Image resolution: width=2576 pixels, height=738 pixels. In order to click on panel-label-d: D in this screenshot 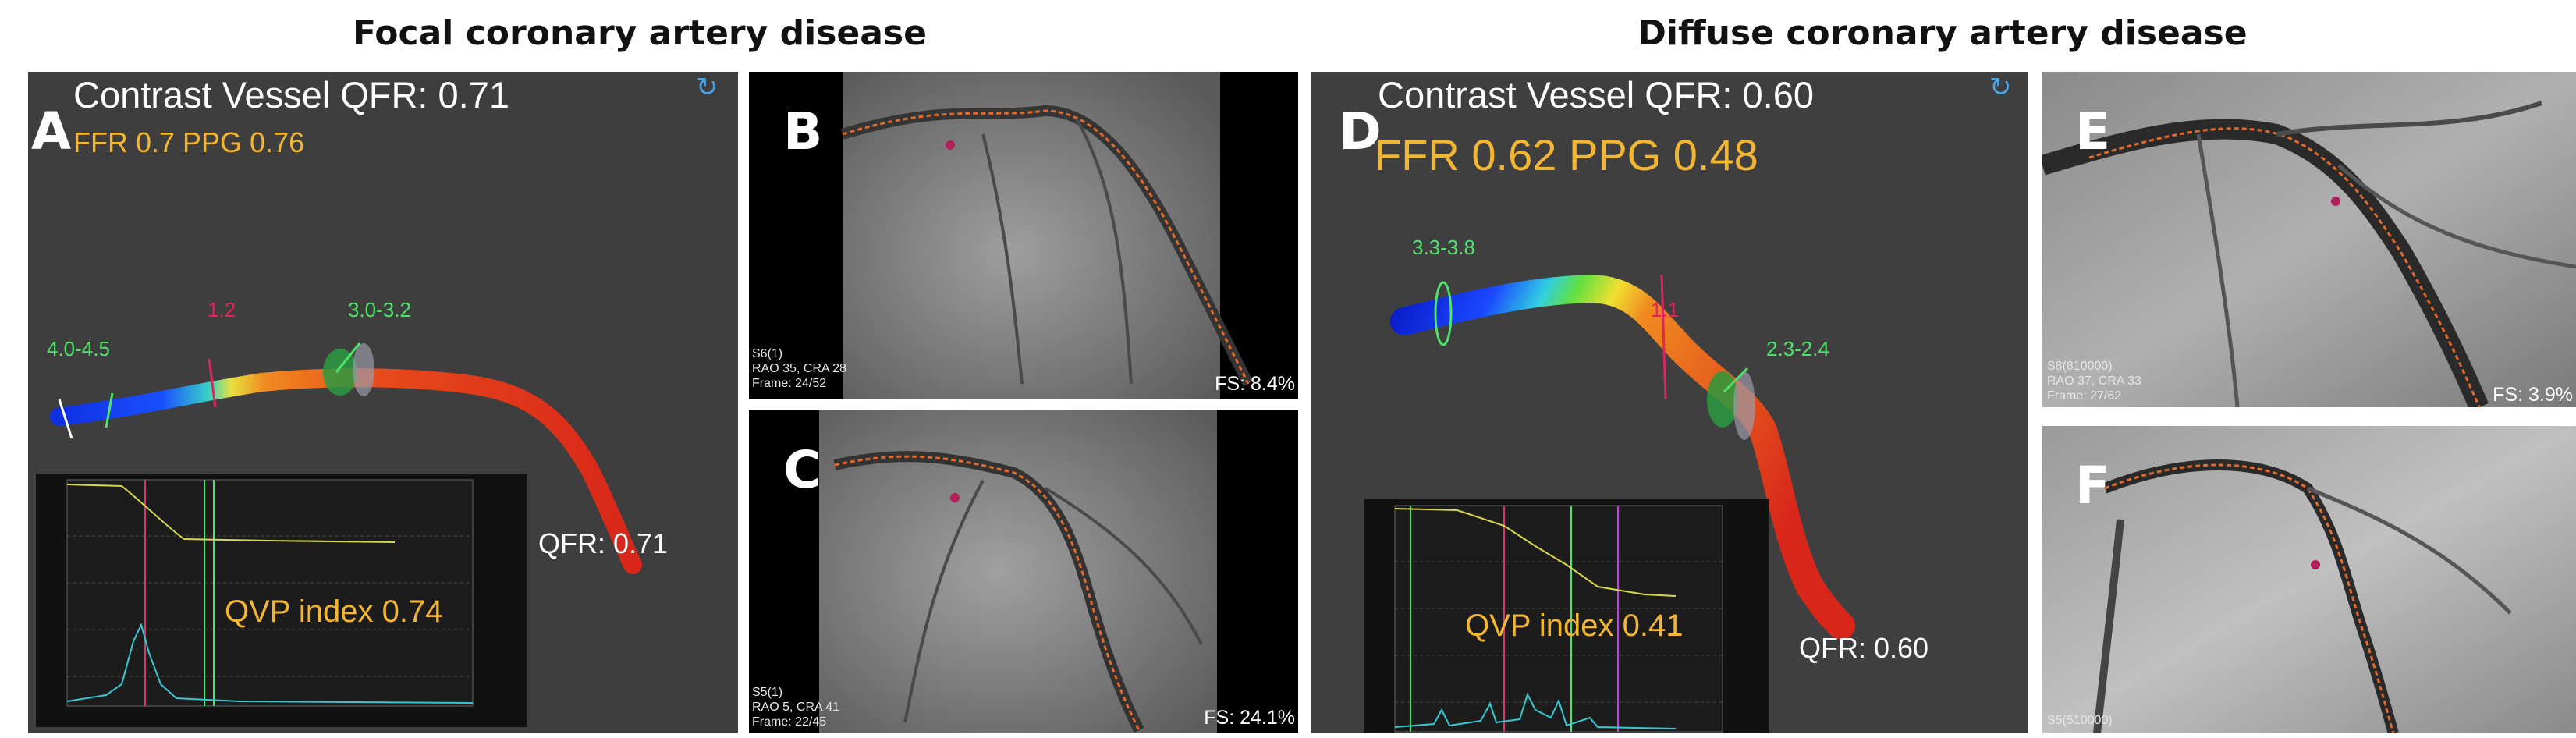, I will do `click(1360, 131)`.